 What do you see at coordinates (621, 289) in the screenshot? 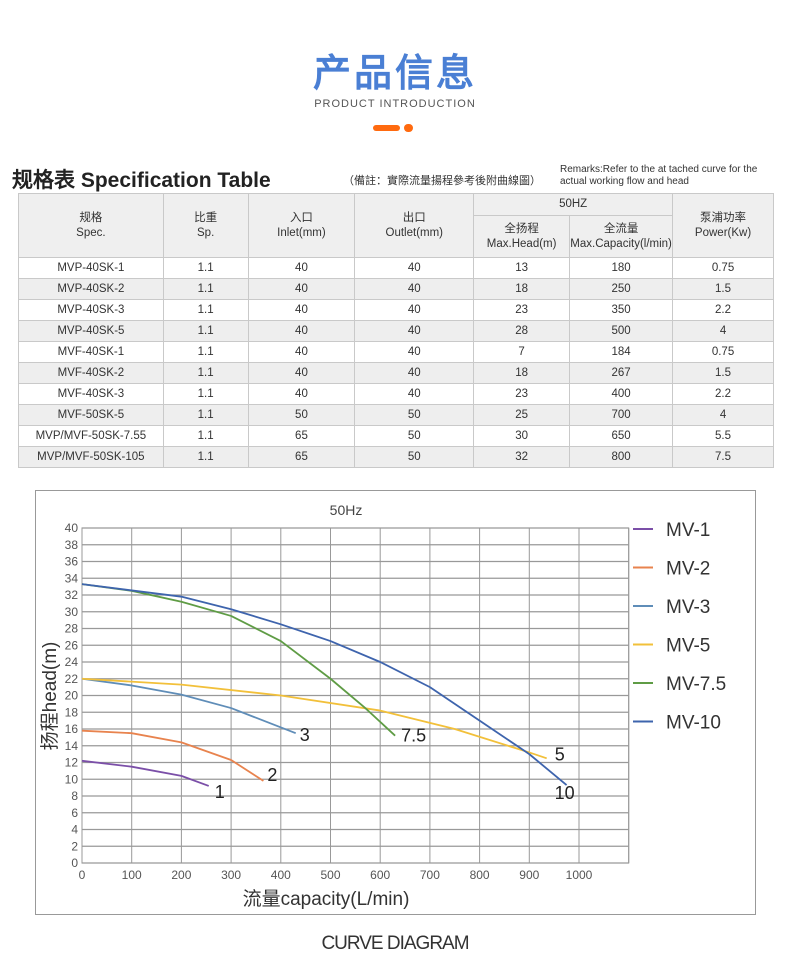
I see `table-cell: 250` at bounding box center [621, 289].